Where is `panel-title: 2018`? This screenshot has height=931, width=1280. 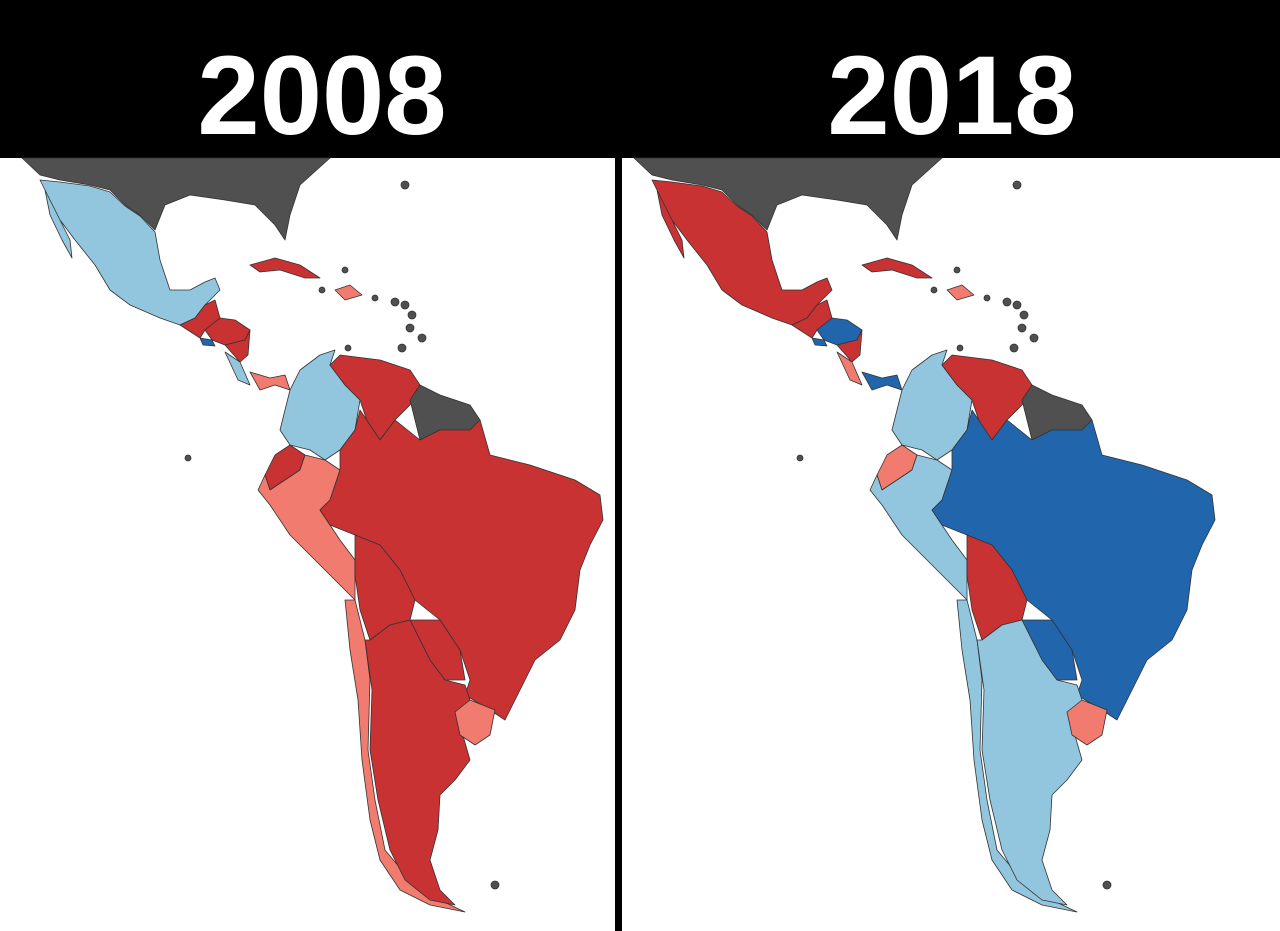
panel-title: 2018 is located at coordinates (951, 95).